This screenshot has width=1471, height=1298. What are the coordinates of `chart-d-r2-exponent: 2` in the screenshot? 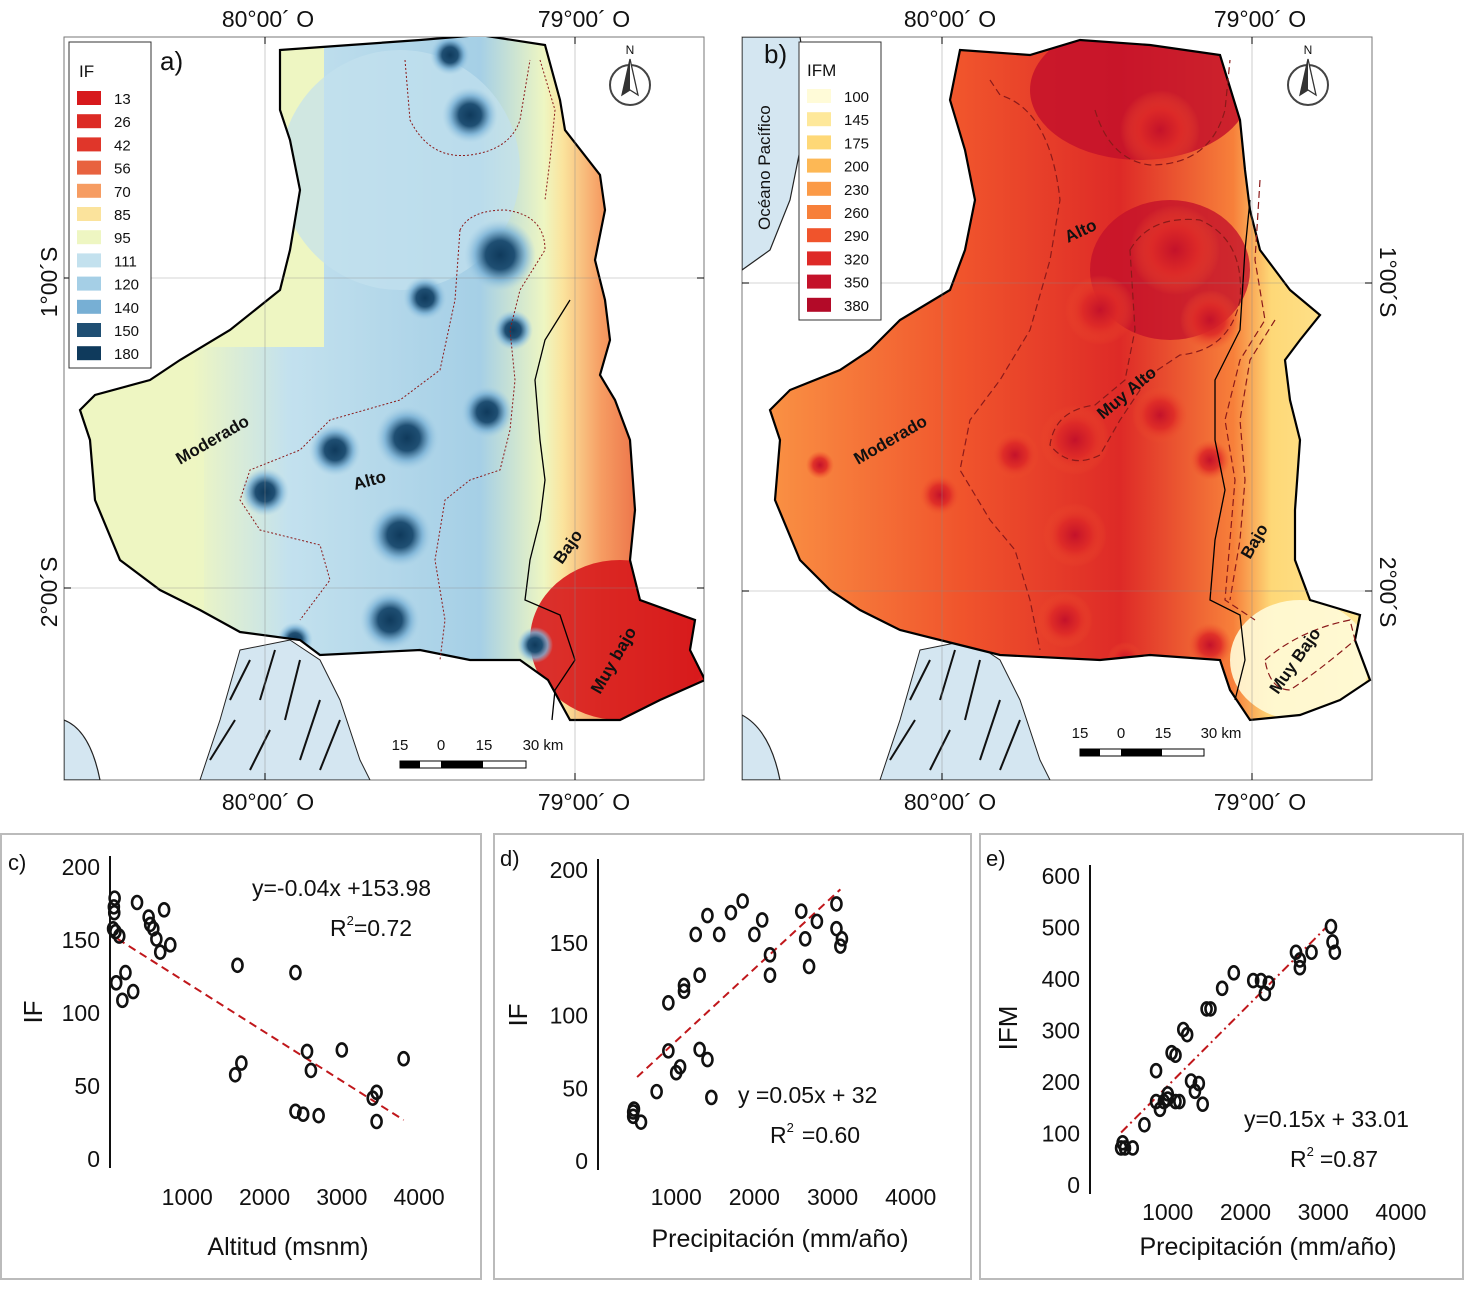 It's located at (790, 1127).